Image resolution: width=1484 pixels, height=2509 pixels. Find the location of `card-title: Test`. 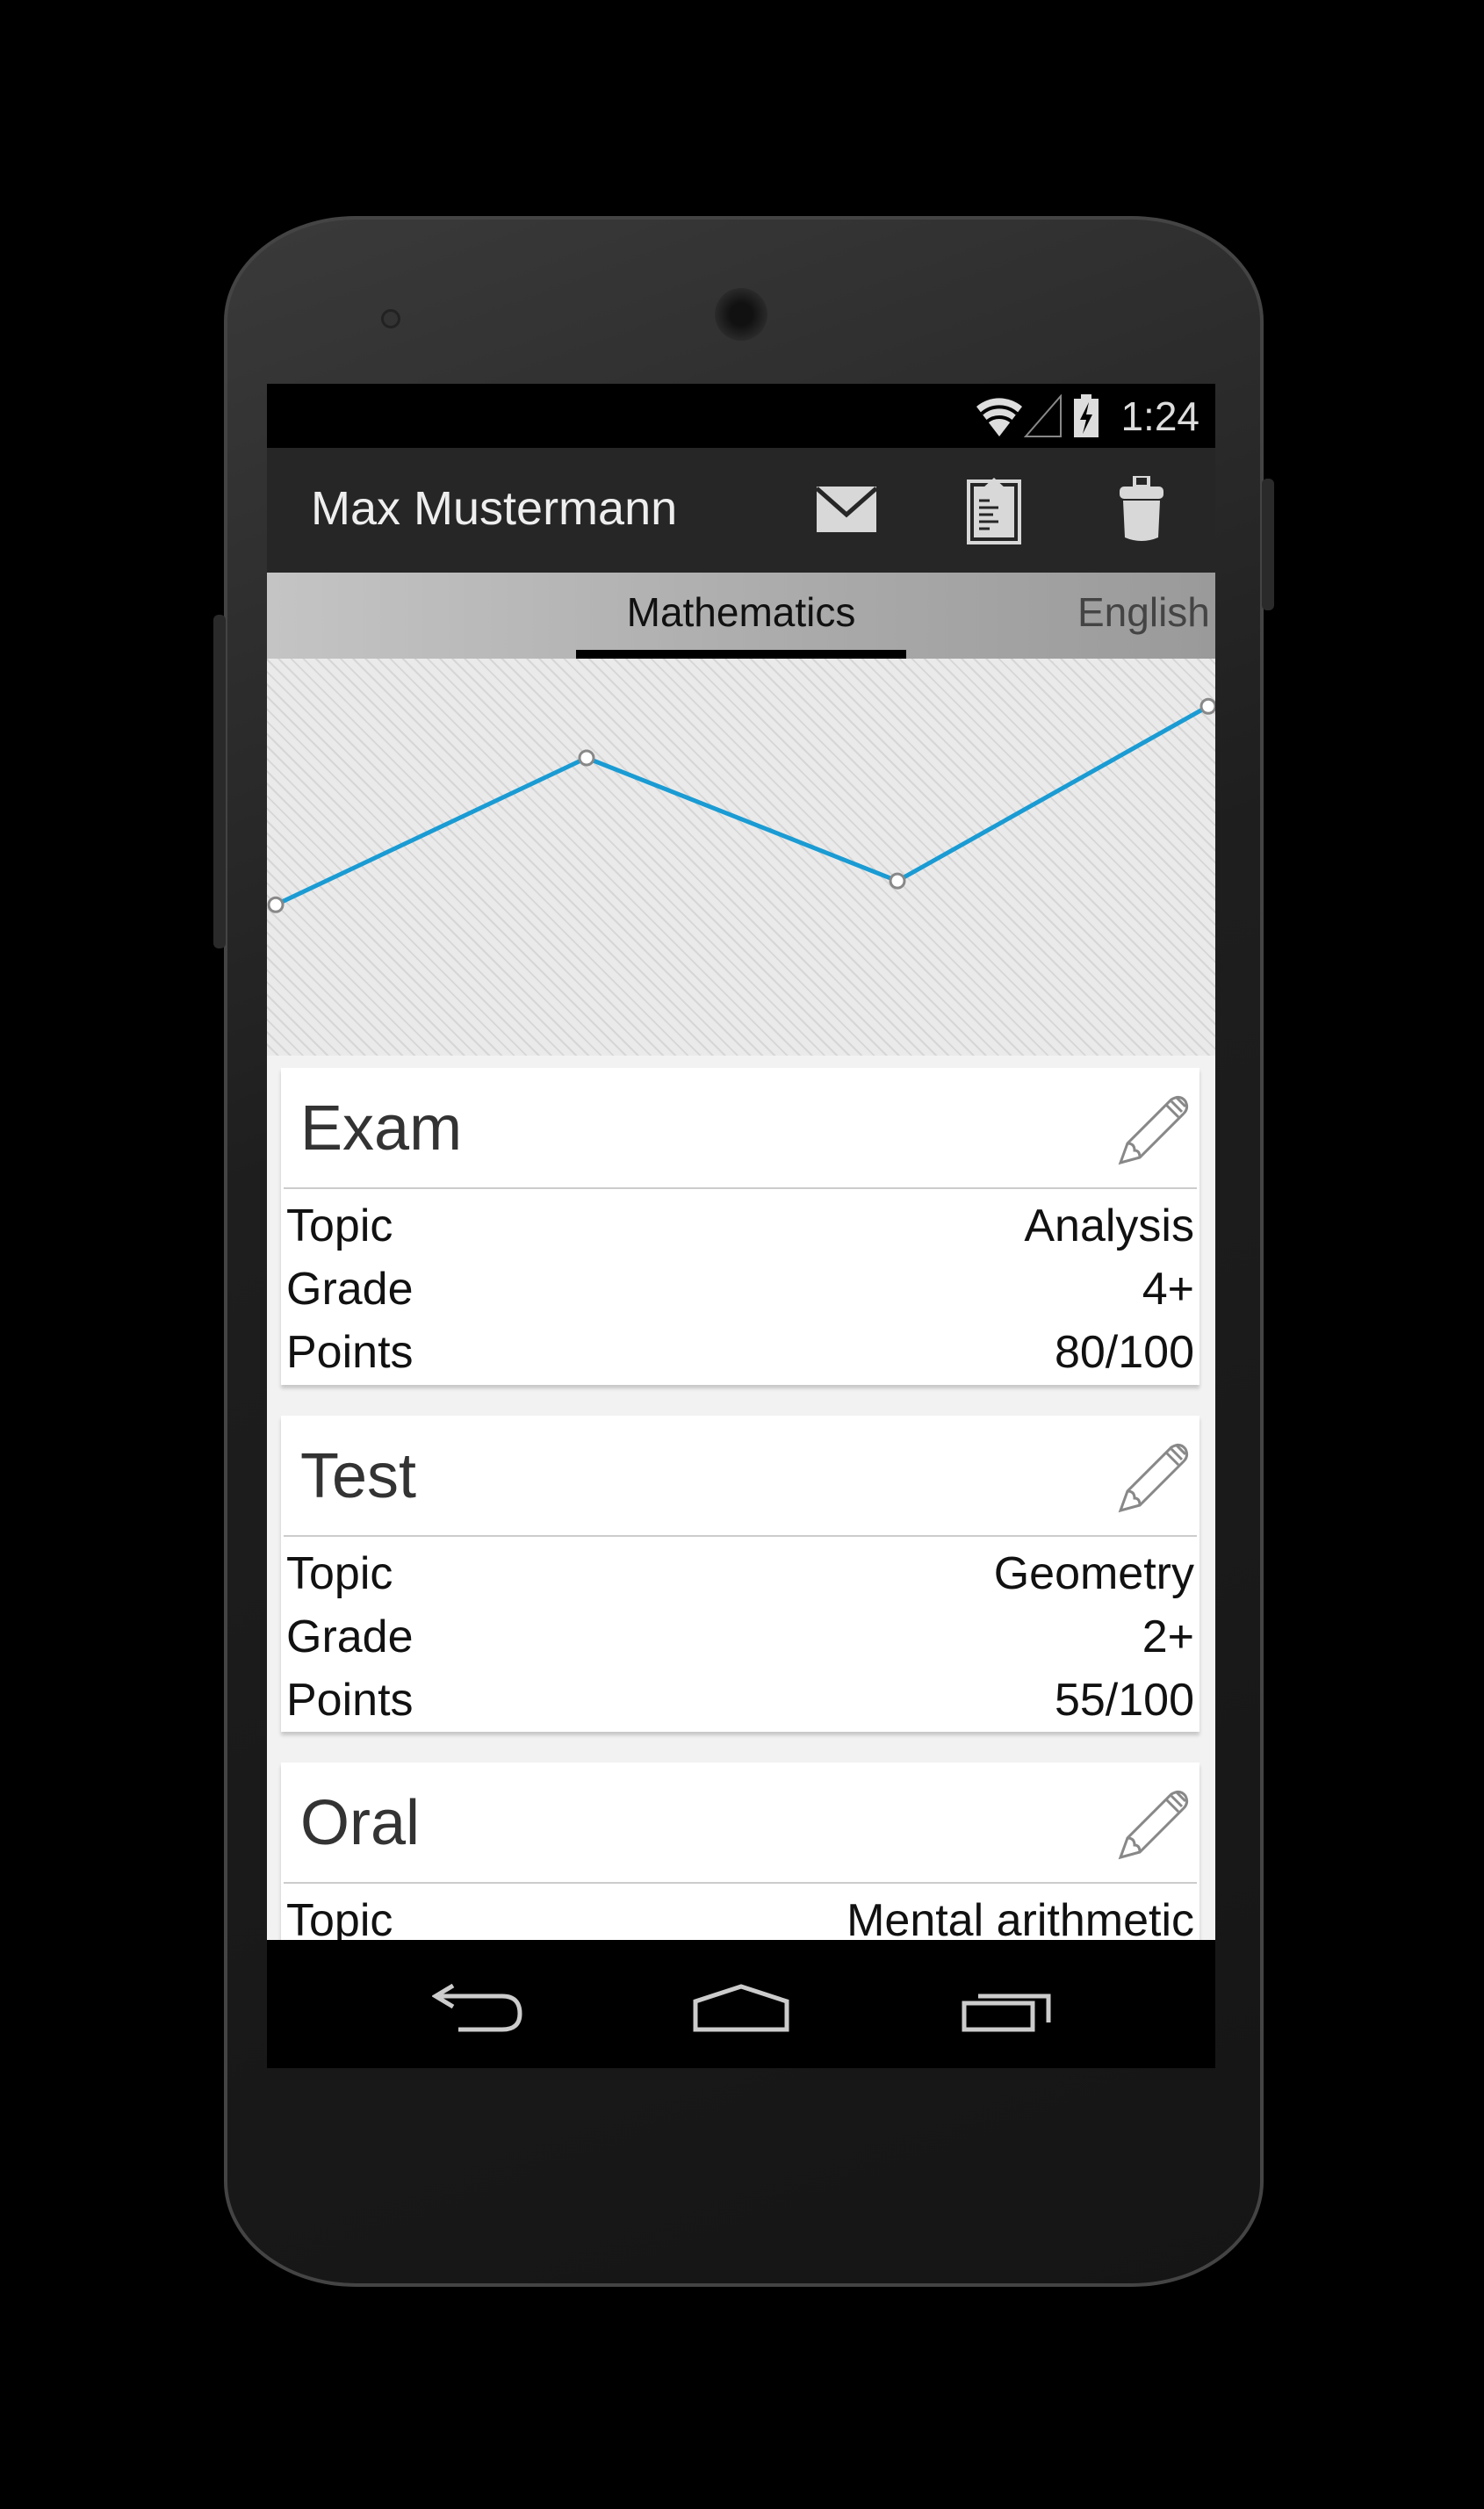

card-title: Test is located at coordinates (358, 1476).